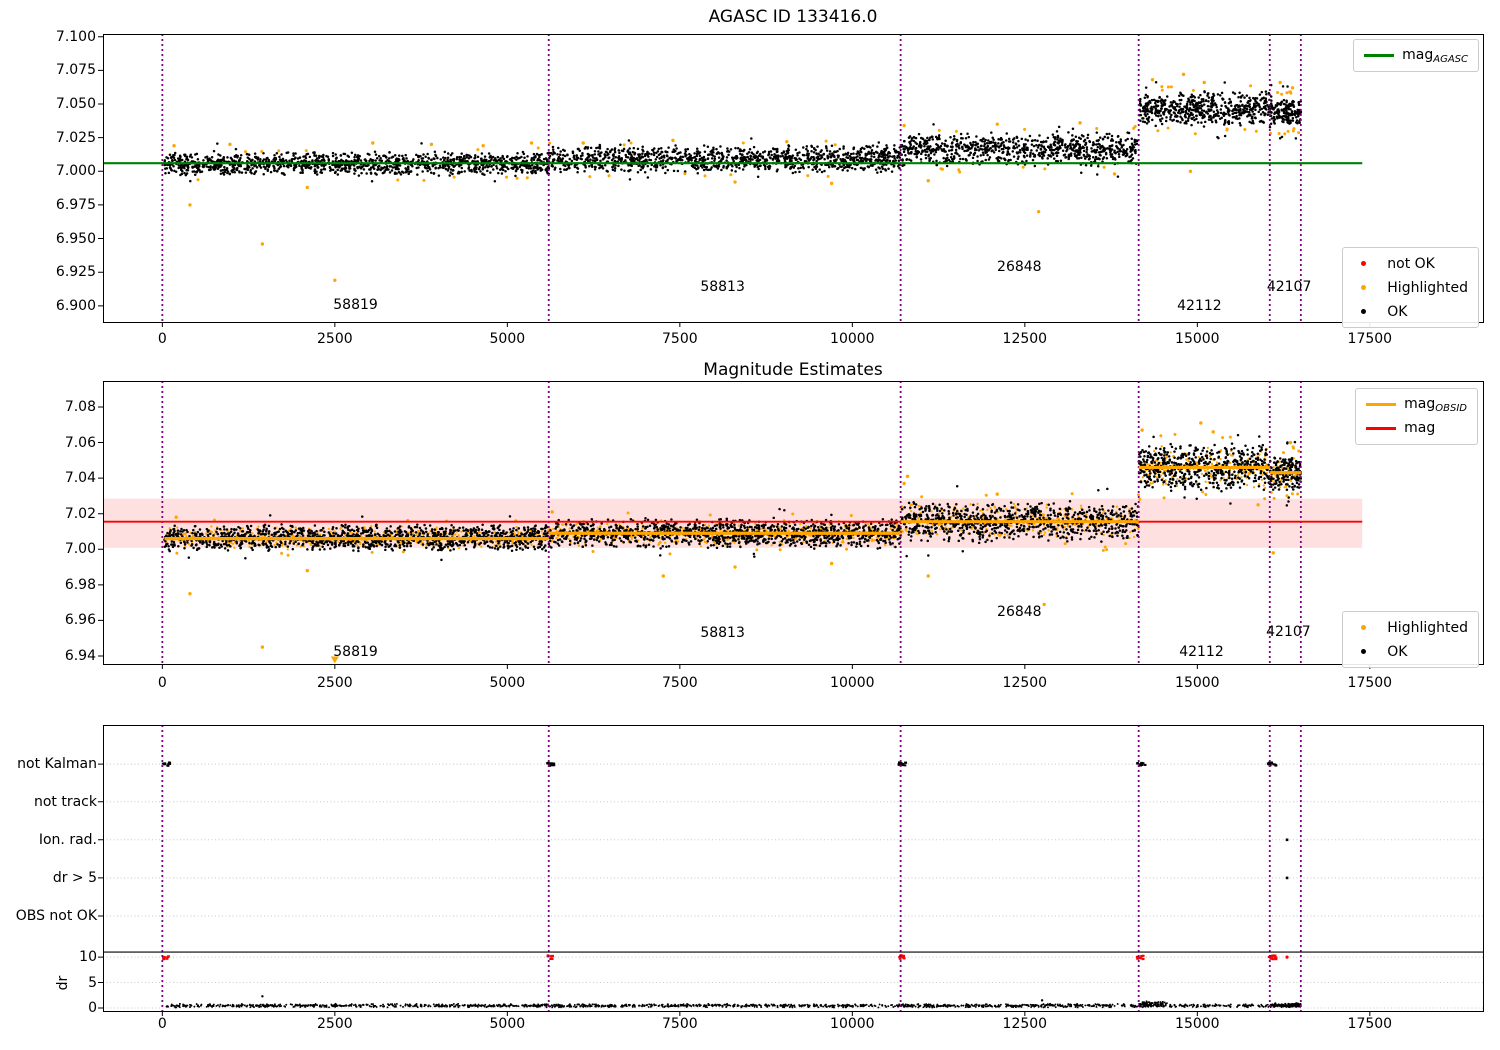  I want to click on legend-mid-points: Highlighted OK, so click(1410, 639).